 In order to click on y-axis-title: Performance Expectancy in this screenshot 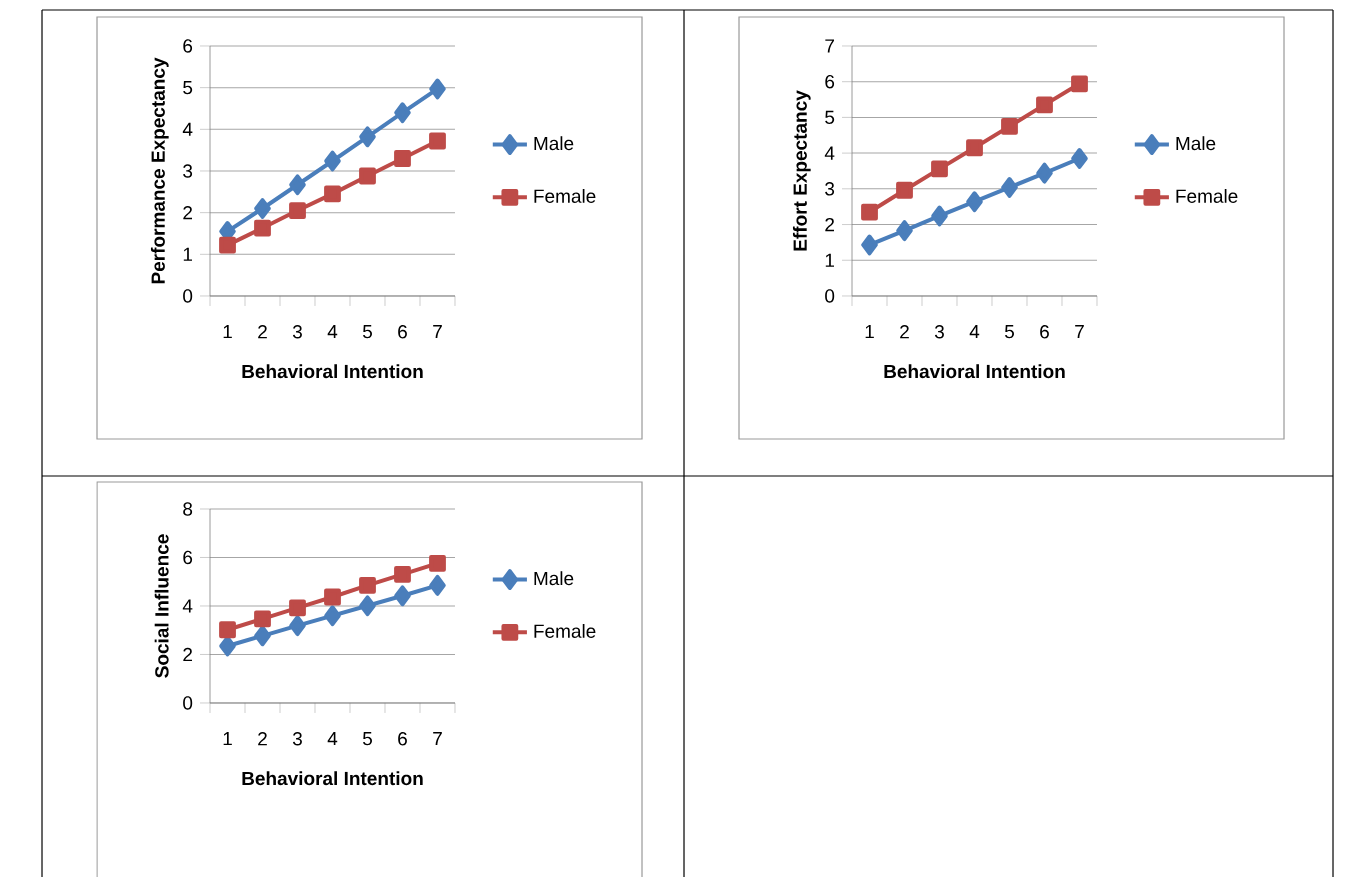, I will do `click(159, 170)`.